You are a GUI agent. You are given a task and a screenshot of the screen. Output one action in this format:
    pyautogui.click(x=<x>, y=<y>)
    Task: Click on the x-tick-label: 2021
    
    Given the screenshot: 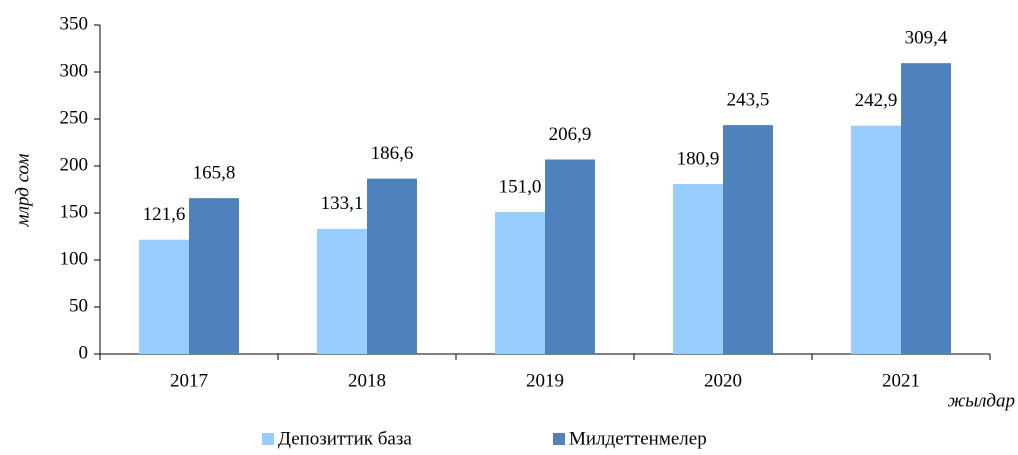 What is the action you would take?
    pyautogui.click(x=901, y=380)
    